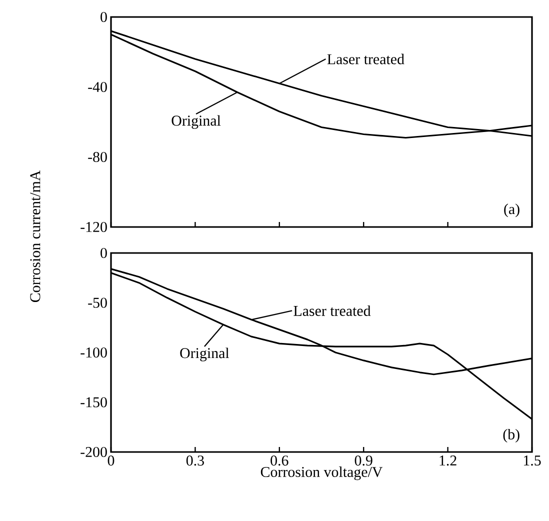 The width and height of the screenshot is (549, 521). What do you see at coordinates (448, 461) in the screenshot?
I see `x-tick-label: 1.2` at bounding box center [448, 461].